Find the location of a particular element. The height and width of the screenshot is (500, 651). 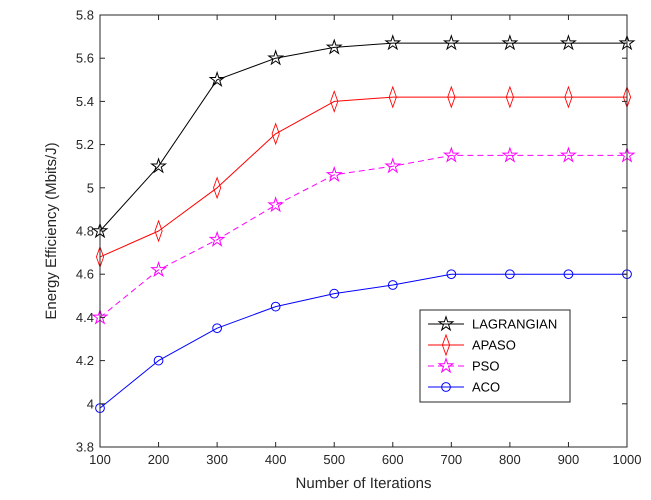

y-tick-label: 5.8 is located at coordinates (85, 15).